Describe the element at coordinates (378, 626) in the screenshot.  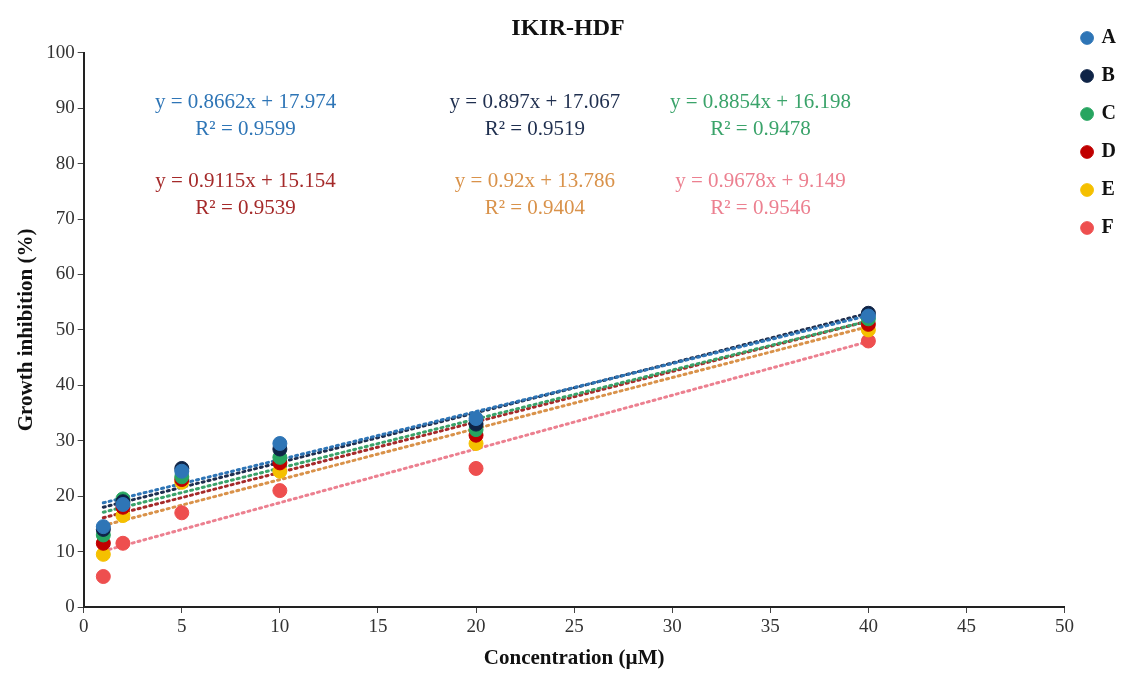
I see `x-tick-label: 15` at that location.